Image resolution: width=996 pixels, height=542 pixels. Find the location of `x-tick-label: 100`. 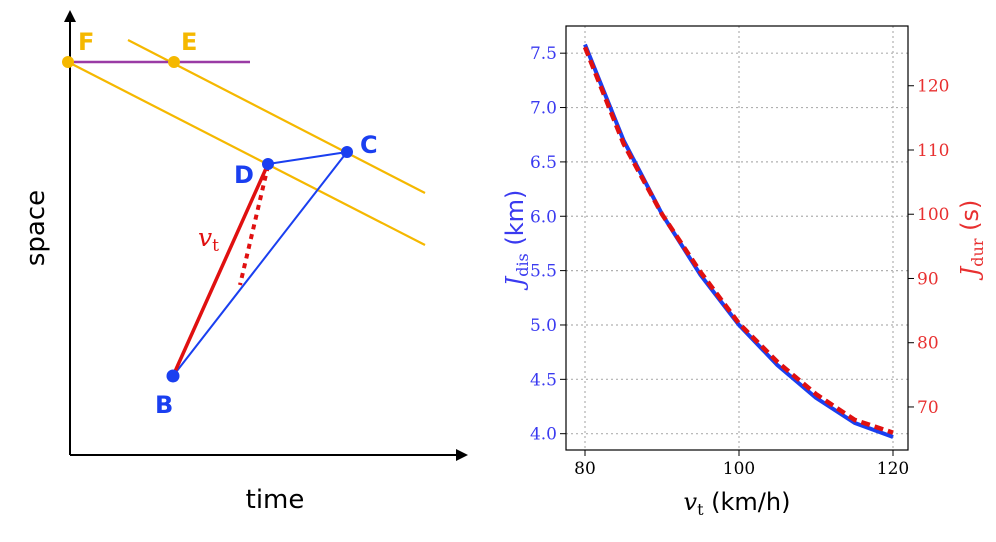

x-tick-label: 100 is located at coordinates (739, 469).